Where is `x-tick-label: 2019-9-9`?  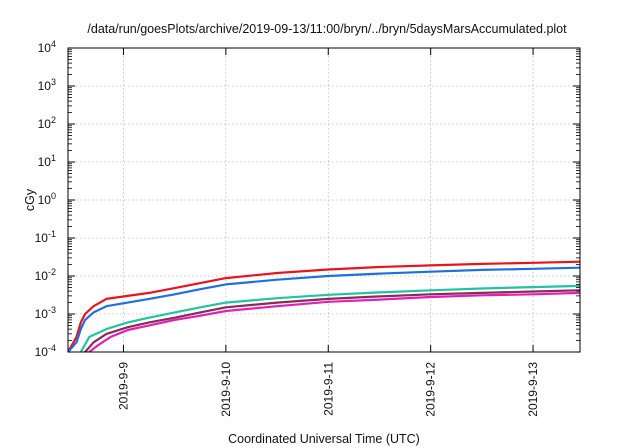
x-tick-label: 2019-9-9 is located at coordinates (123, 386).